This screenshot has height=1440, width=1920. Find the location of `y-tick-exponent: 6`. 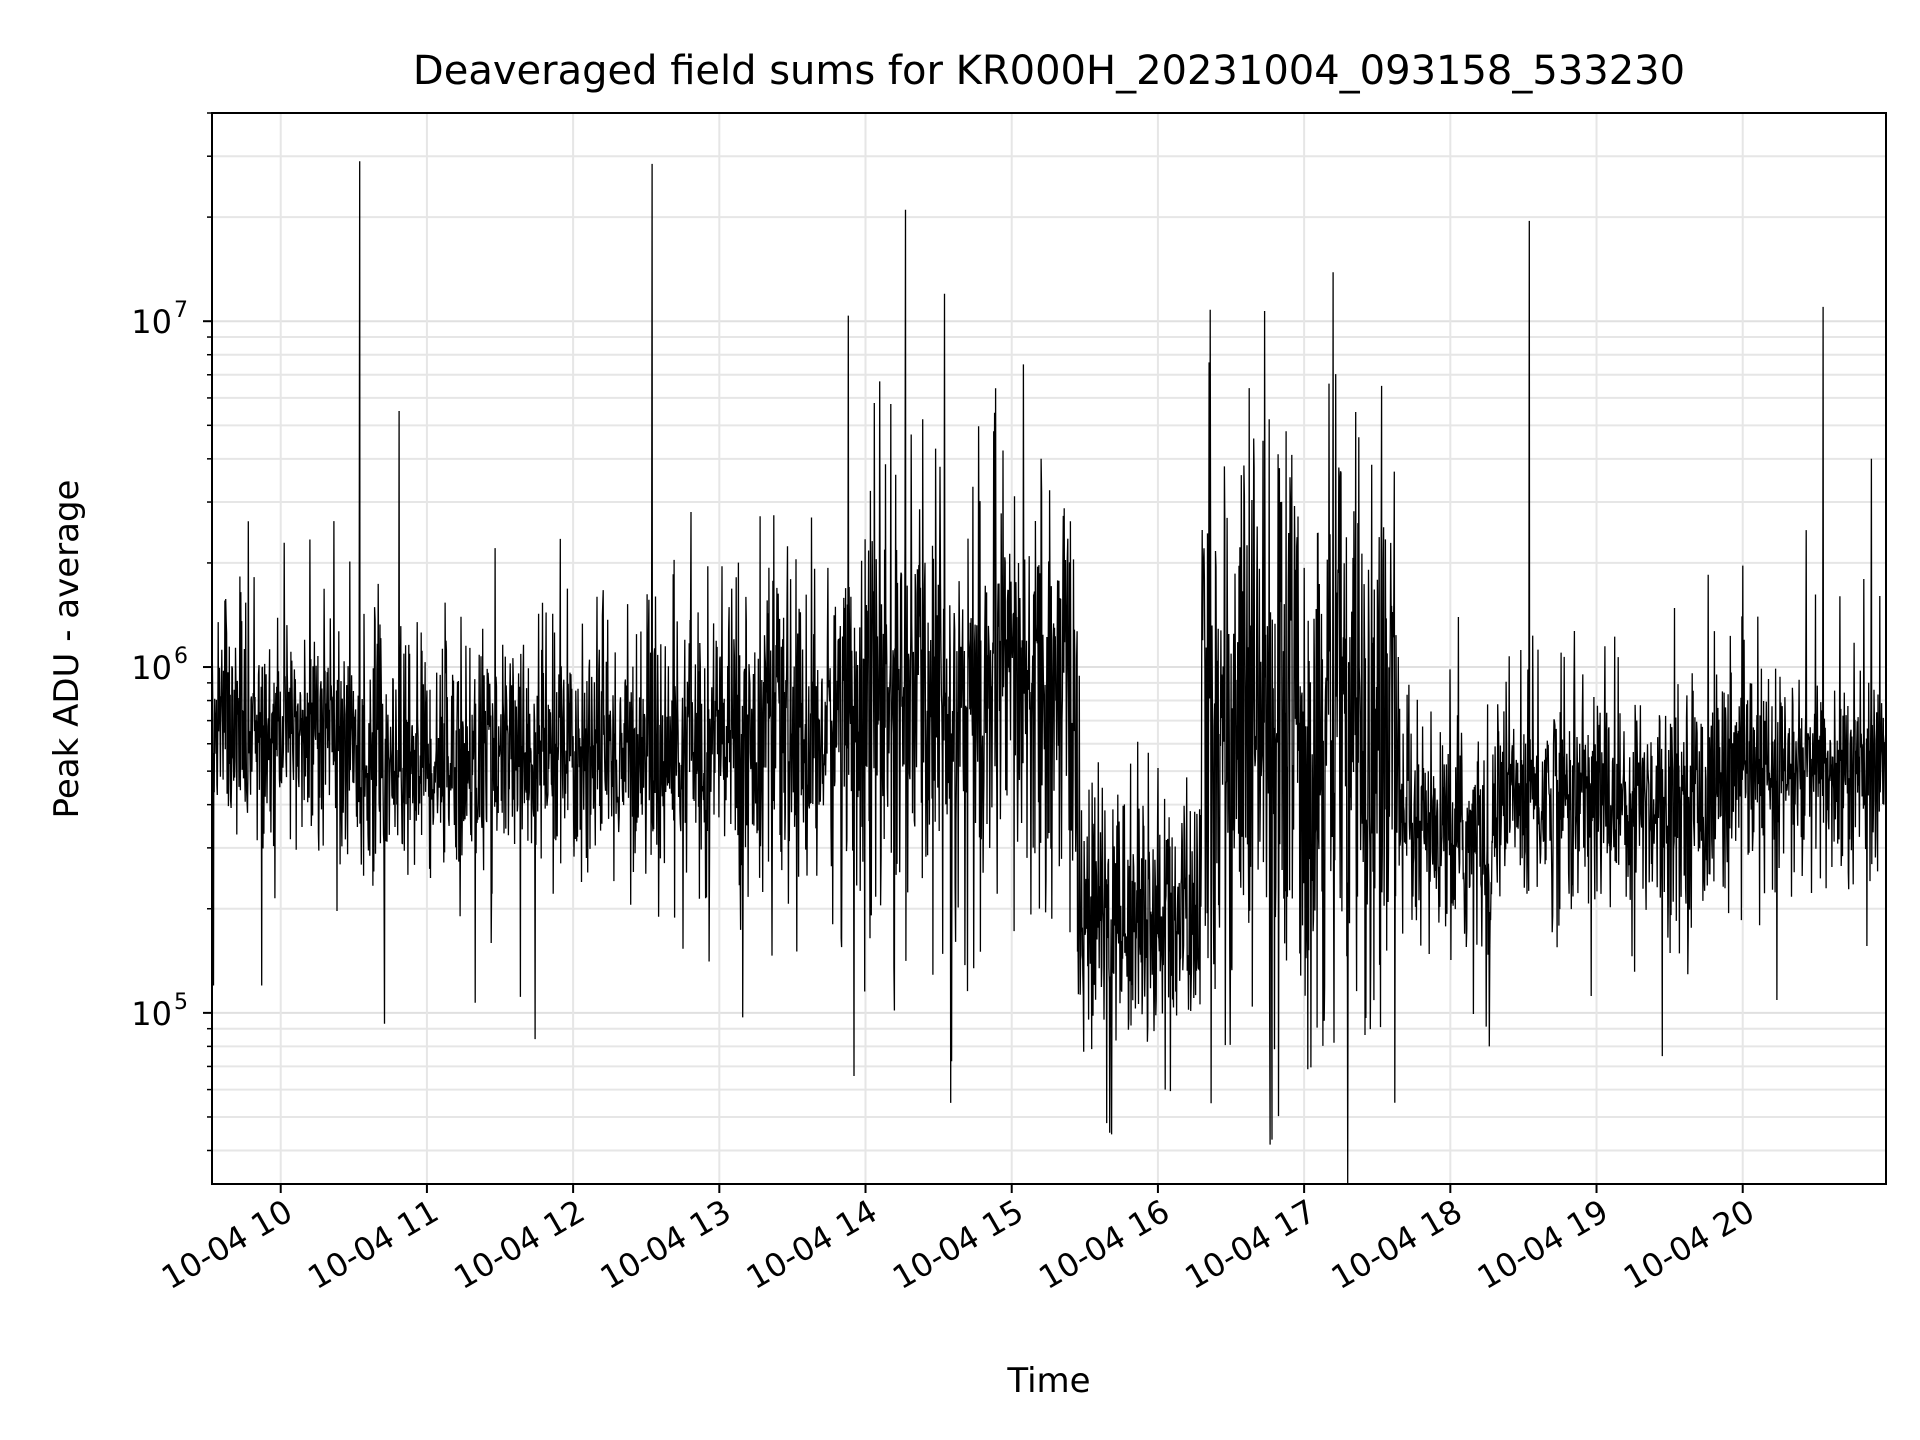

y-tick-exponent: 6 is located at coordinates (181, 656).